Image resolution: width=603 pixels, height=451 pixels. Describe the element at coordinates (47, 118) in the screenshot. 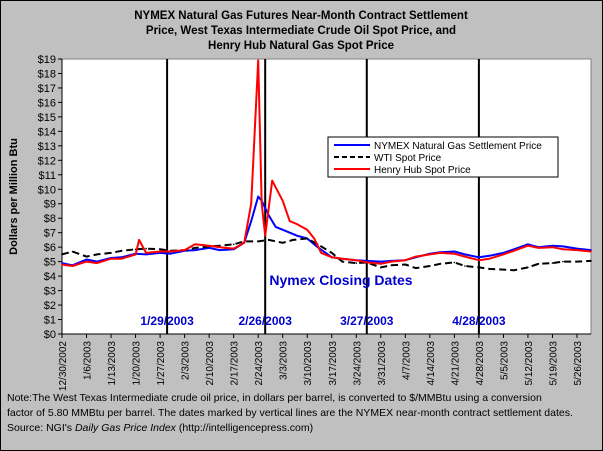

I see `y-tick-label: $15` at that location.